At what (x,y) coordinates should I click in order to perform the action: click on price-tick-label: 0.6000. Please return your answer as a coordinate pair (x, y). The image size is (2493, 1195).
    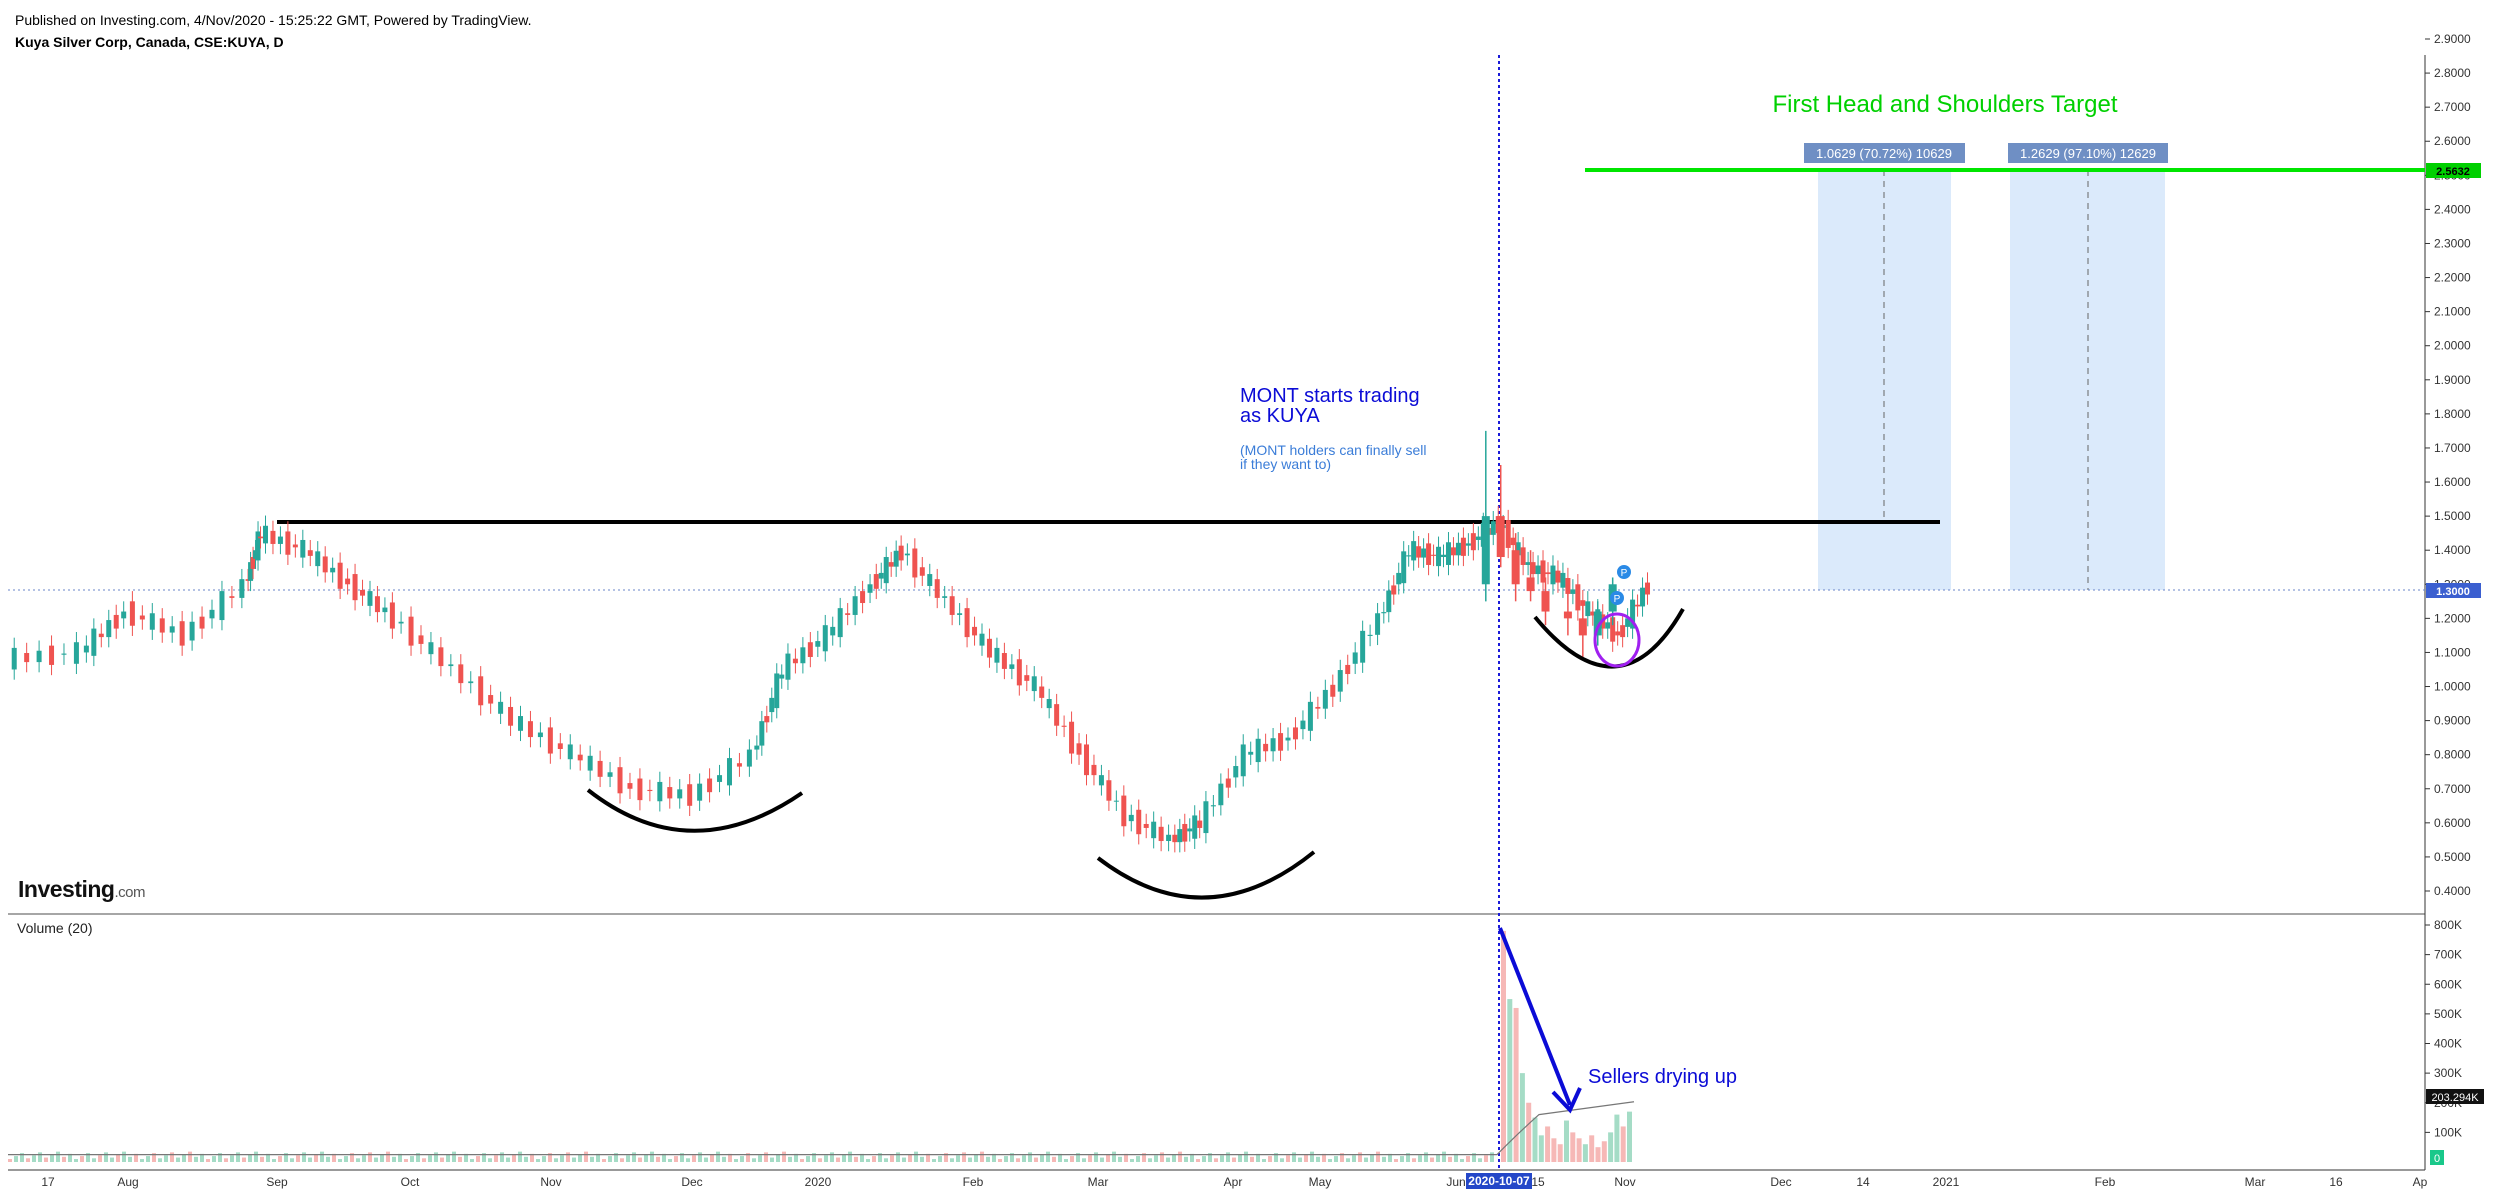
    Looking at the image, I should click on (2452, 823).